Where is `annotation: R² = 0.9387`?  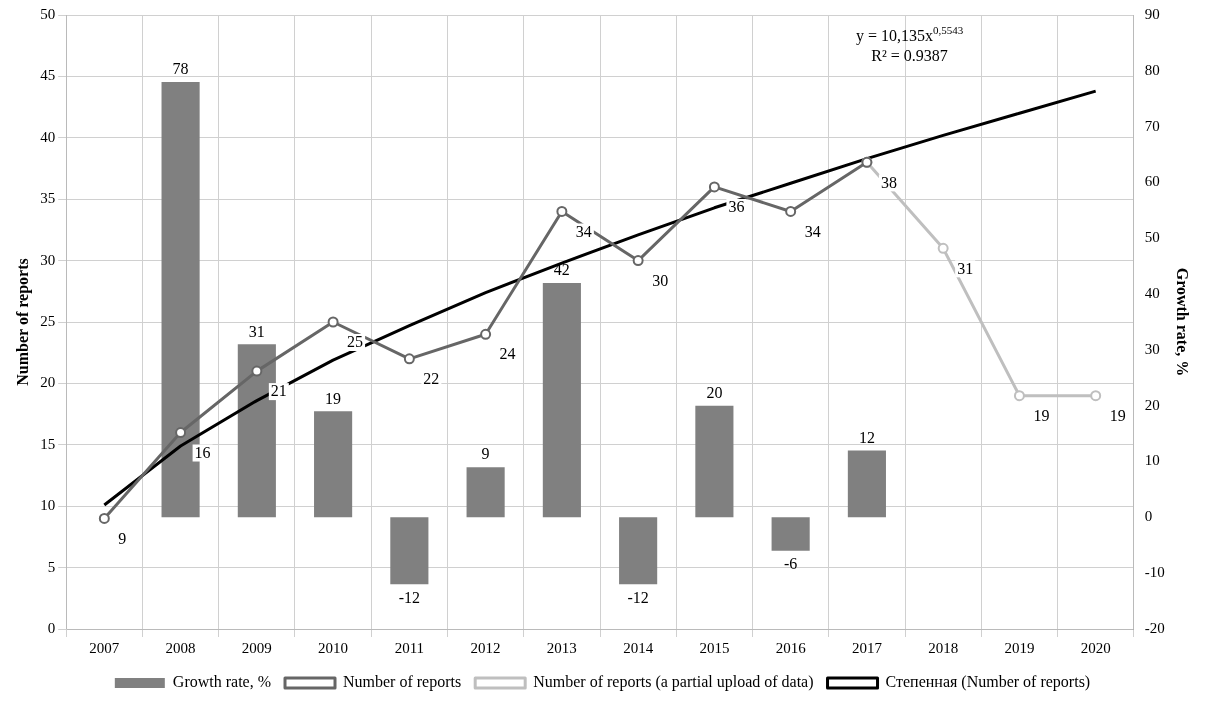
annotation: R² = 0.9387 is located at coordinates (909, 56).